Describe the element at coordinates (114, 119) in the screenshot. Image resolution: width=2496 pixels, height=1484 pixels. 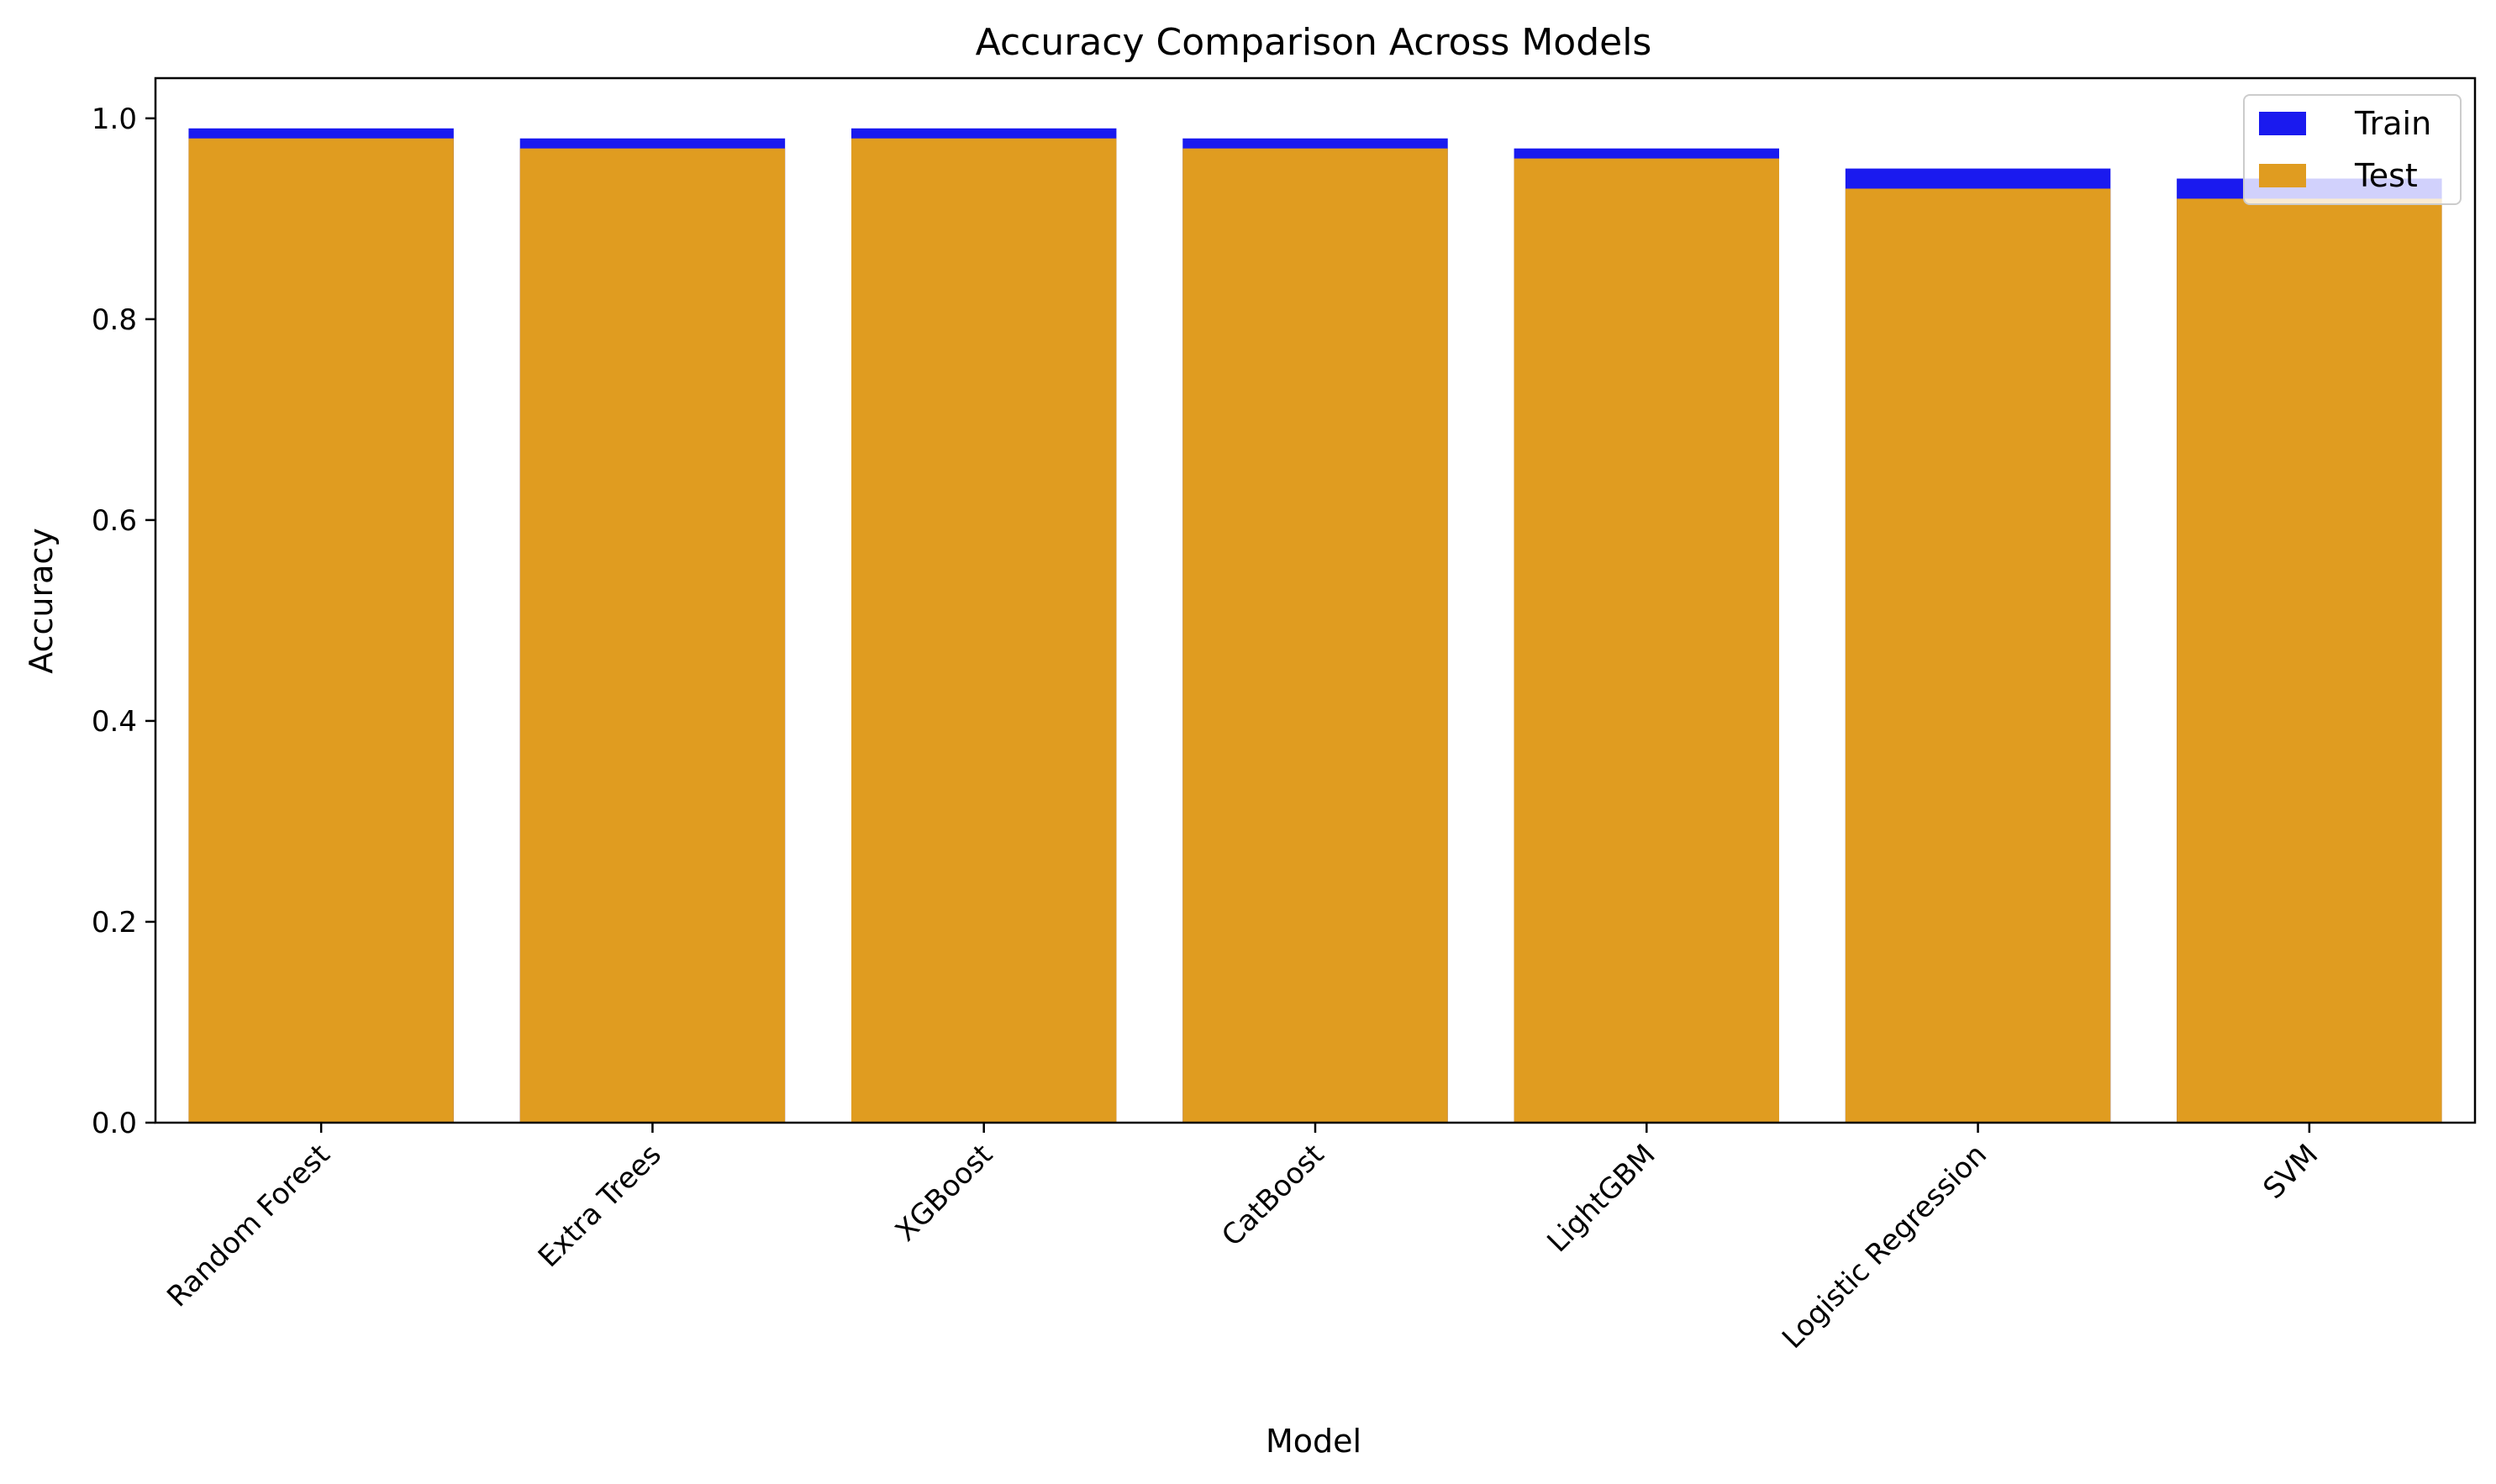
I see `y-tick-label: 1.0` at that location.